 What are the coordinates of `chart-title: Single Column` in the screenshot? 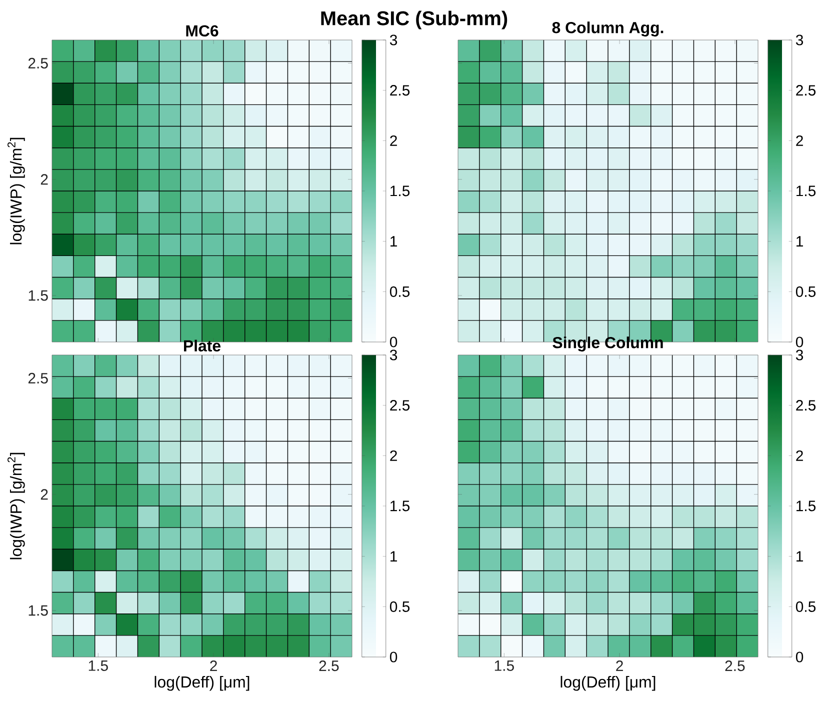 It's located at (607, 344).